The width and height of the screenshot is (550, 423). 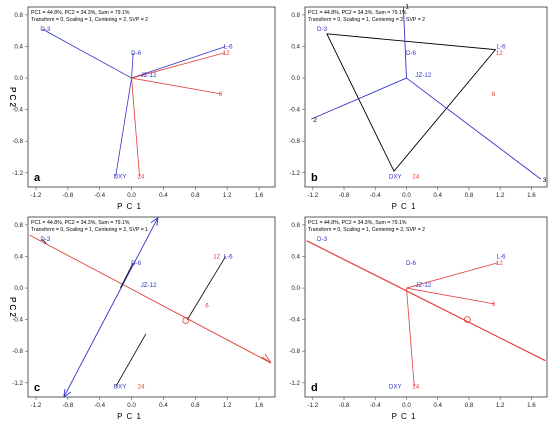 I want to click on panel-label: a, so click(x=37, y=178).